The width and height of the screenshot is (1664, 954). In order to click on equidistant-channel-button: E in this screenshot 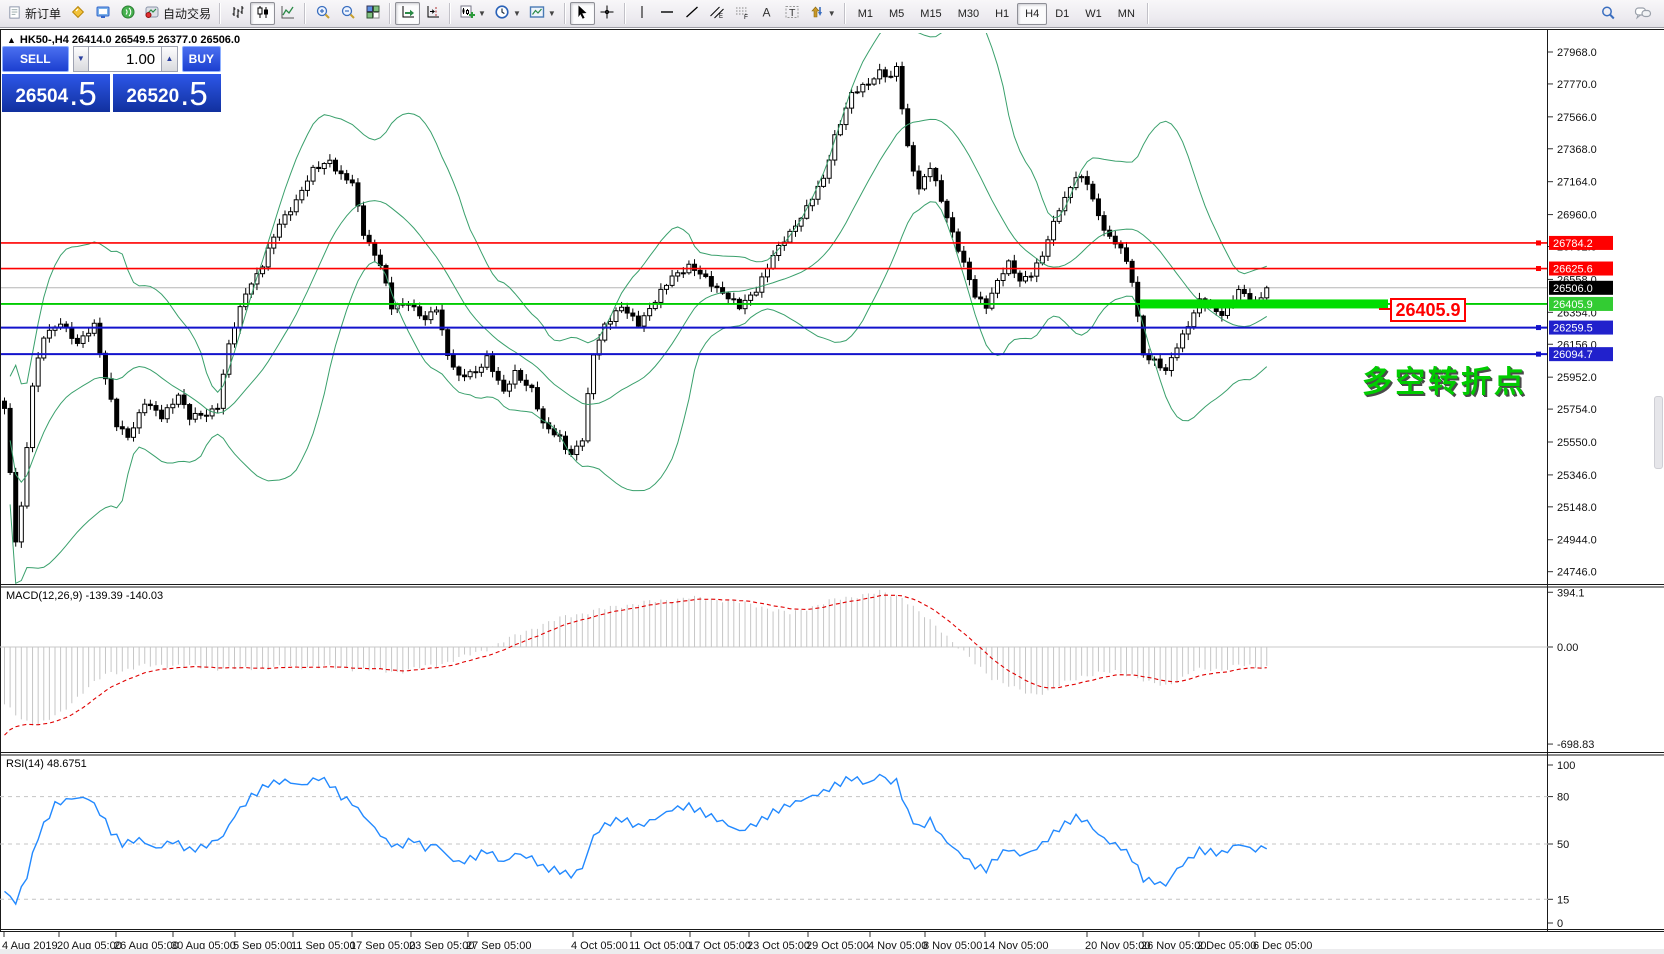, I will do `click(717, 13)`.